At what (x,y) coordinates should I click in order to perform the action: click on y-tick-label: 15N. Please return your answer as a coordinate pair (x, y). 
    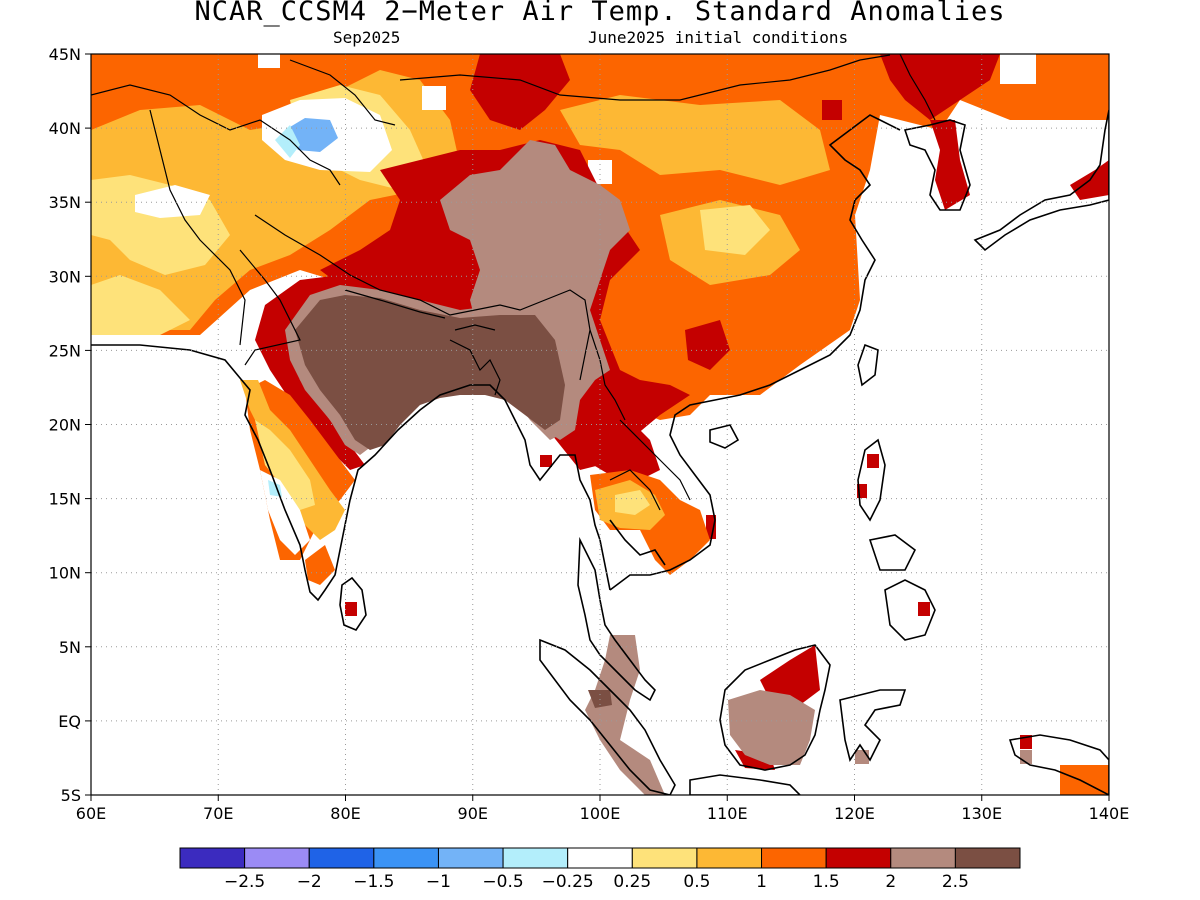
    Looking at the image, I should click on (65, 499).